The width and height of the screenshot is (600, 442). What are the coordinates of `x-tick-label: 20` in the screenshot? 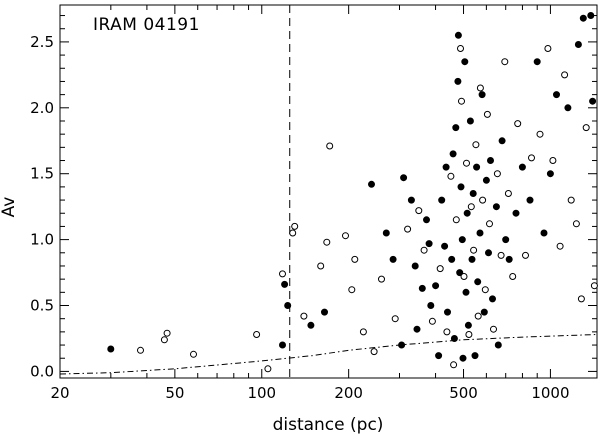 It's located at (59, 393).